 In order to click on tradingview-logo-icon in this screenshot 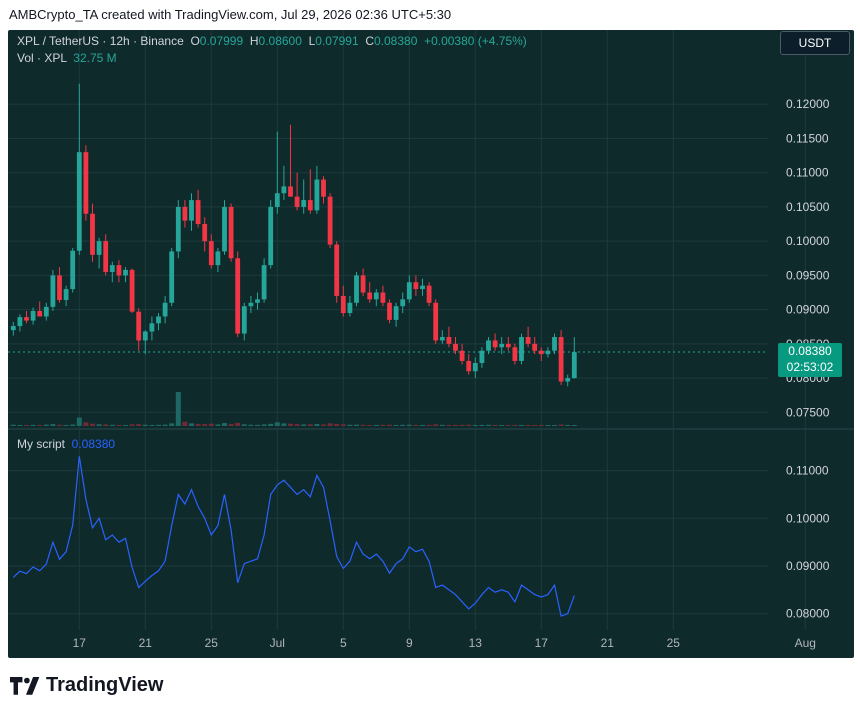, I will do `click(25, 686)`.